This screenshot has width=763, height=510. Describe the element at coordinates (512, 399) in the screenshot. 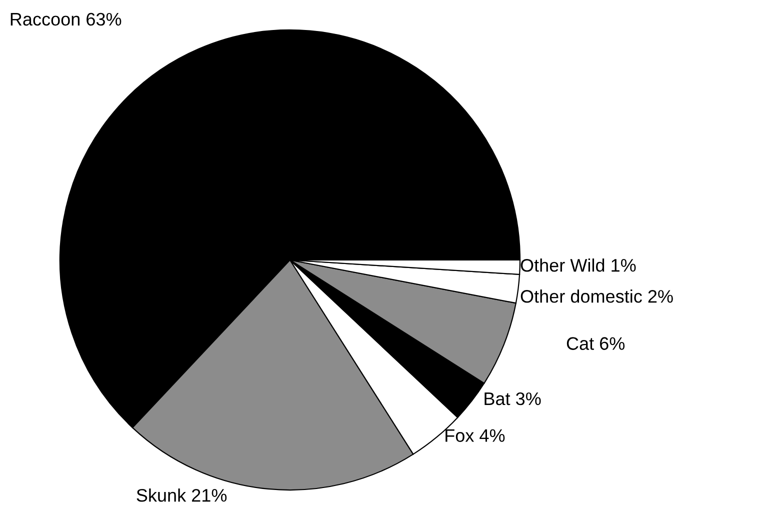

I see `slice-label: Bat 3%` at that location.